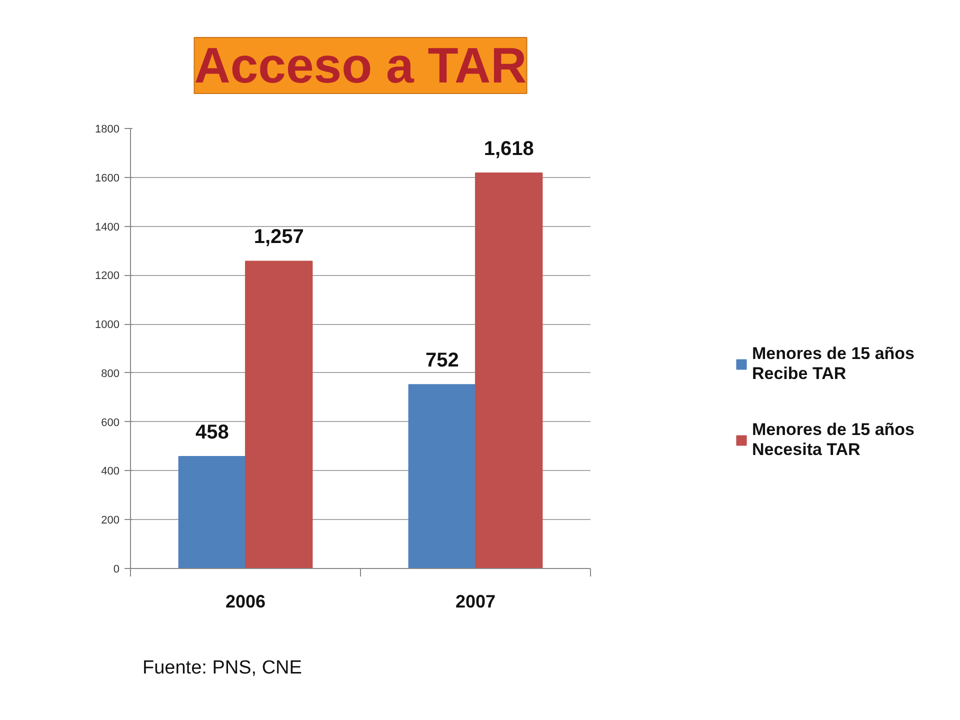 This screenshot has height=720, width=960. Describe the element at coordinates (110, 520) in the screenshot. I see `y-tick-label: 200` at that location.